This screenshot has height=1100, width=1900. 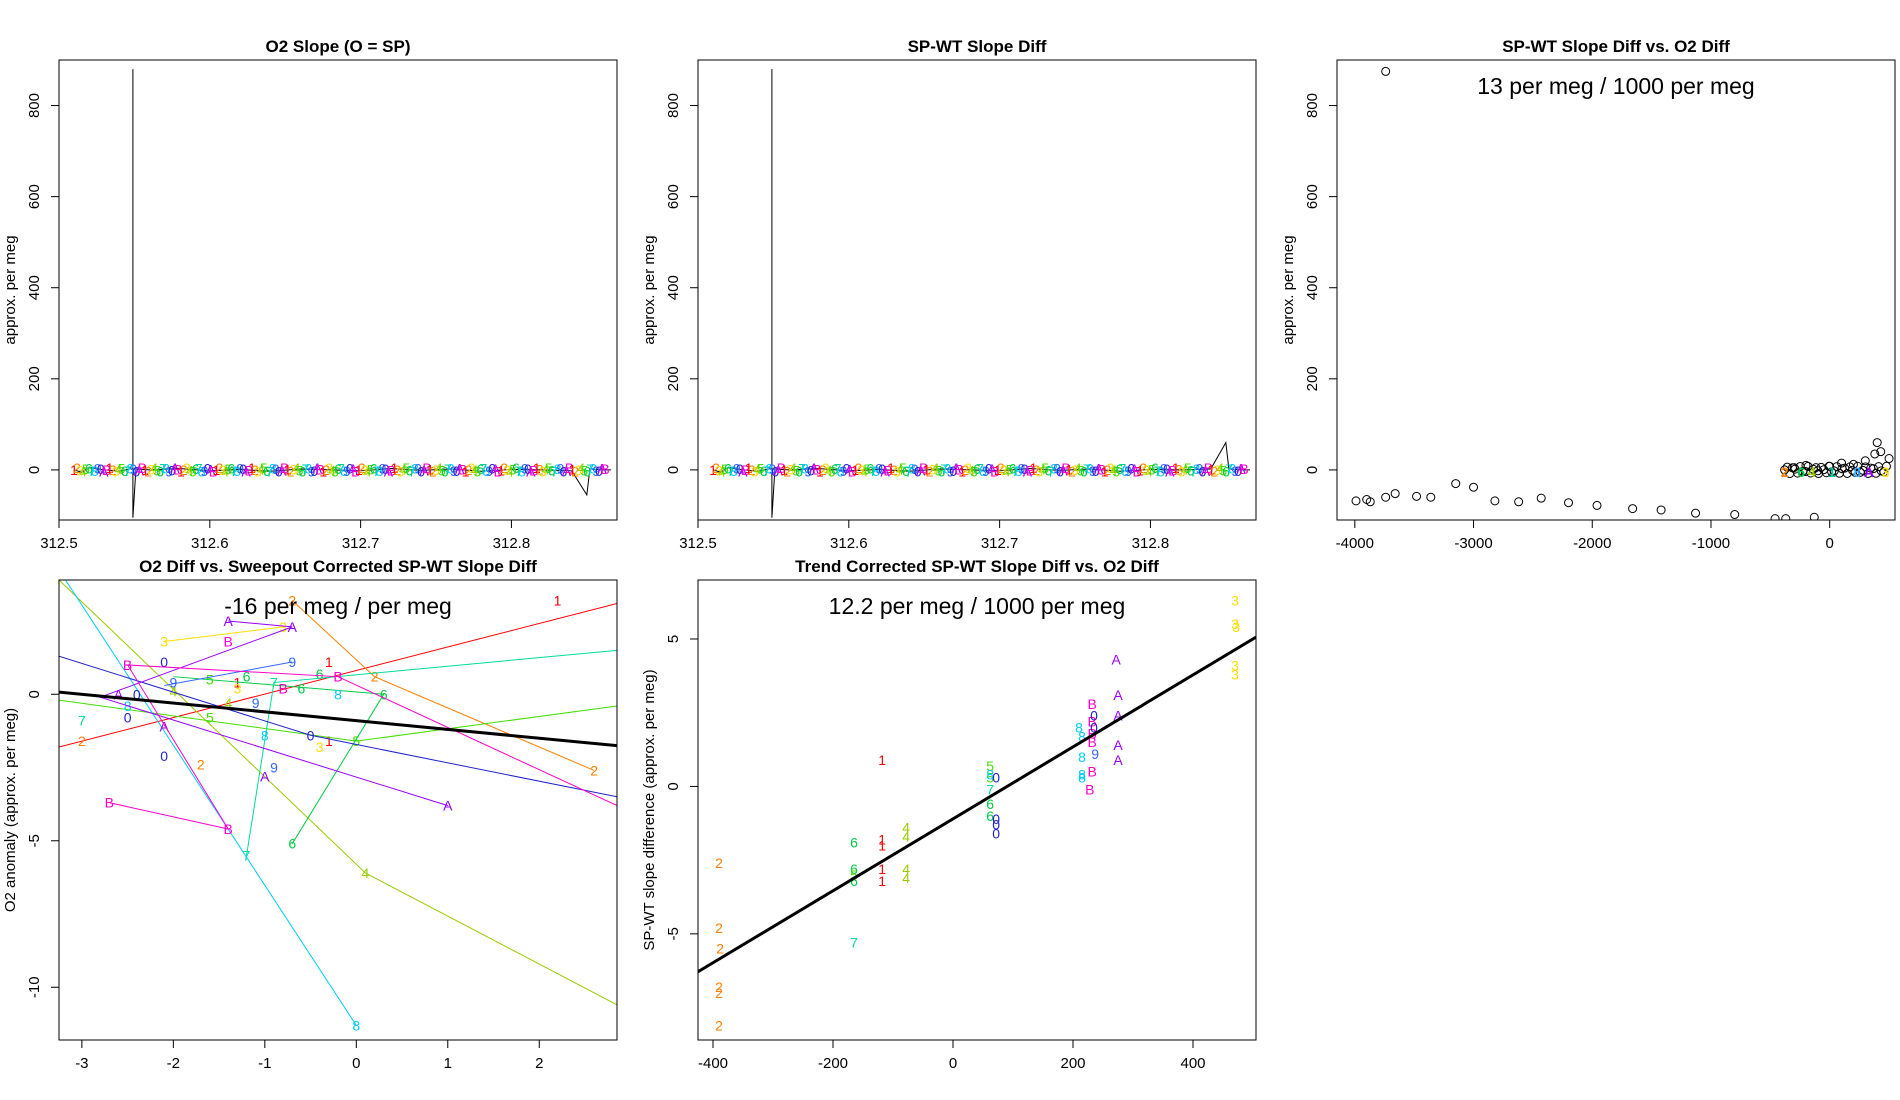 I want to click on x-tick-label: -2000, so click(x=1592, y=543).